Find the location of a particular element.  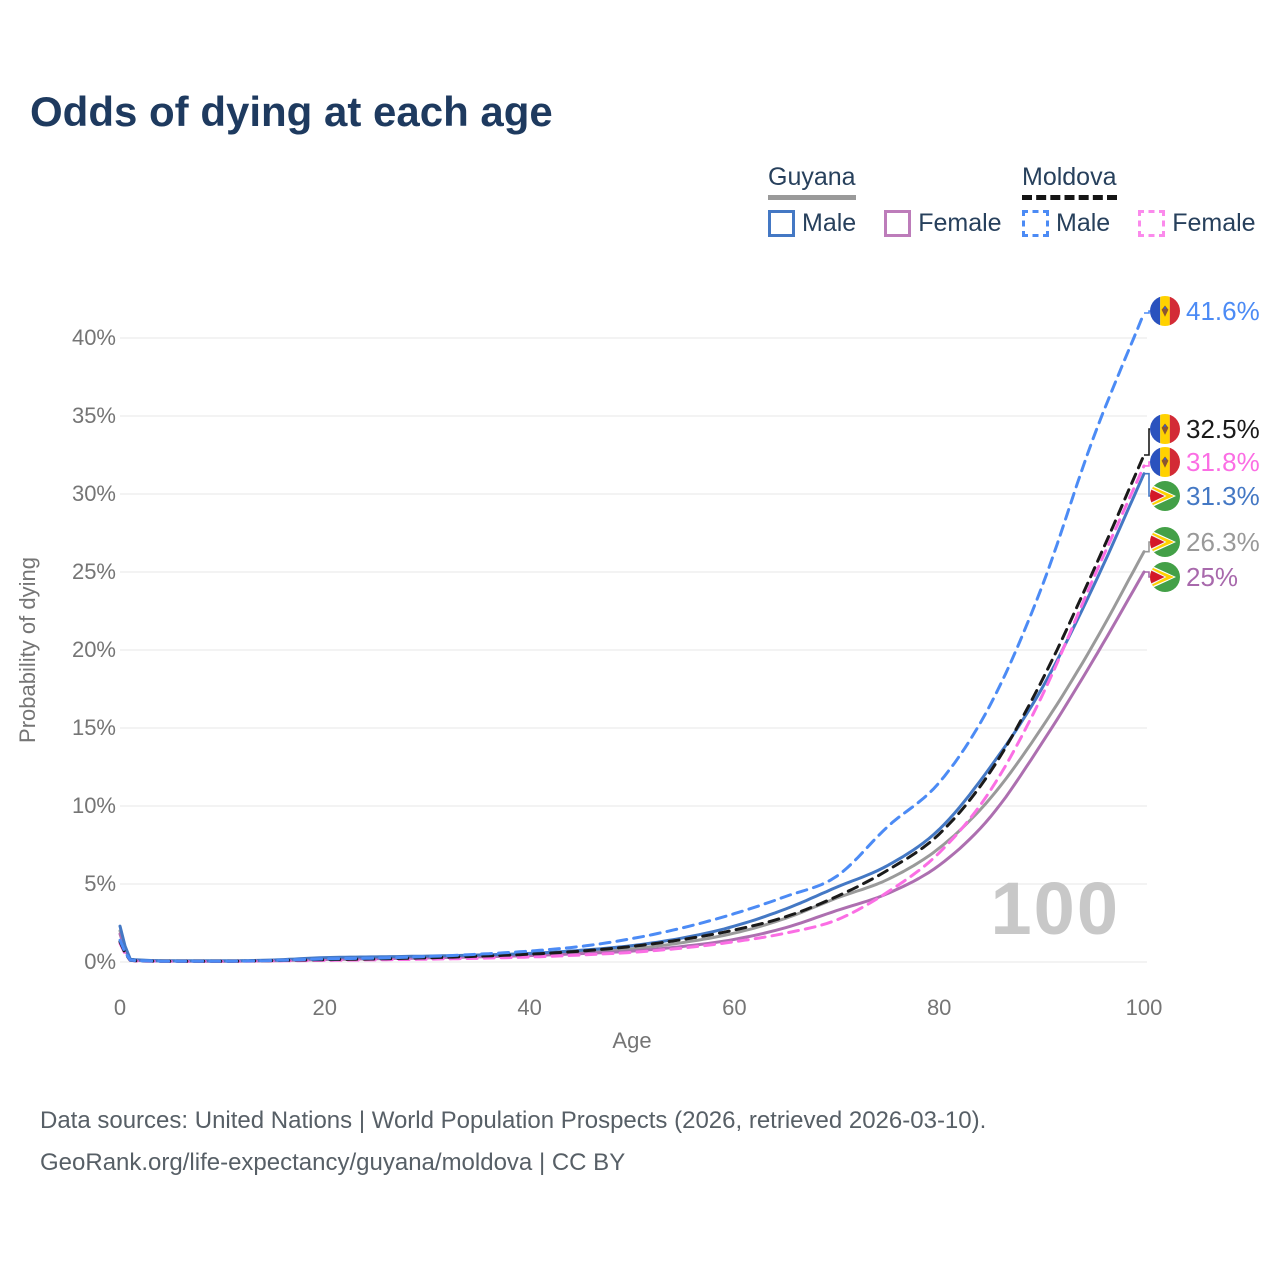

end-label-value: 31.3% is located at coordinates (1223, 495).